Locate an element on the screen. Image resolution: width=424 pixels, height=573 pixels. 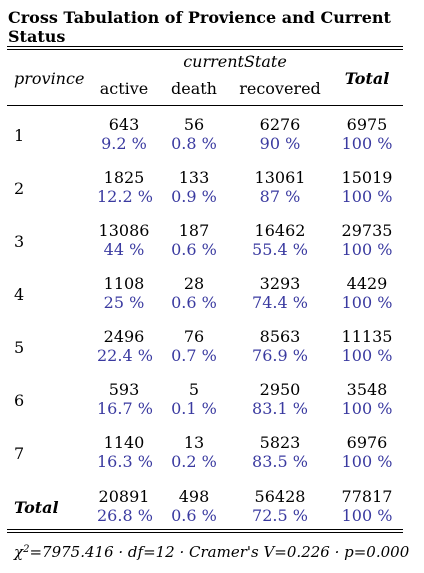
percent-recovered: 76.9 % is located at coordinates (280, 355).